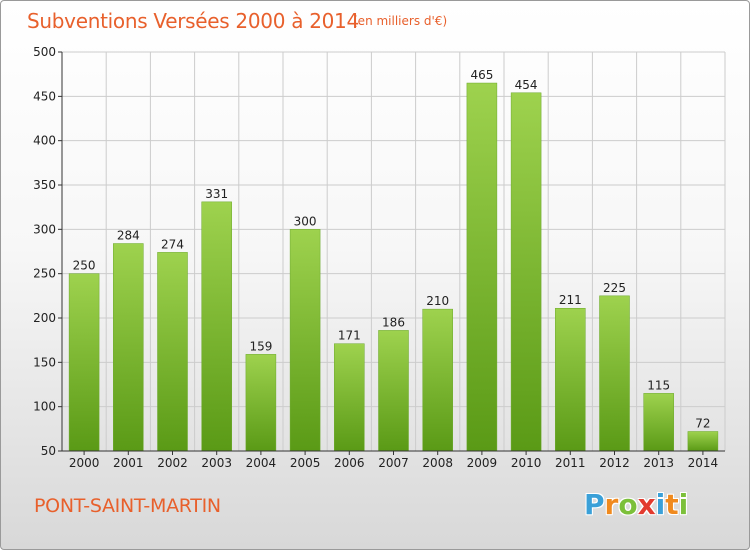  Describe the element at coordinates (526, 463) in the screenshot. I see `x-tick-label-2010: 2010` at that location.